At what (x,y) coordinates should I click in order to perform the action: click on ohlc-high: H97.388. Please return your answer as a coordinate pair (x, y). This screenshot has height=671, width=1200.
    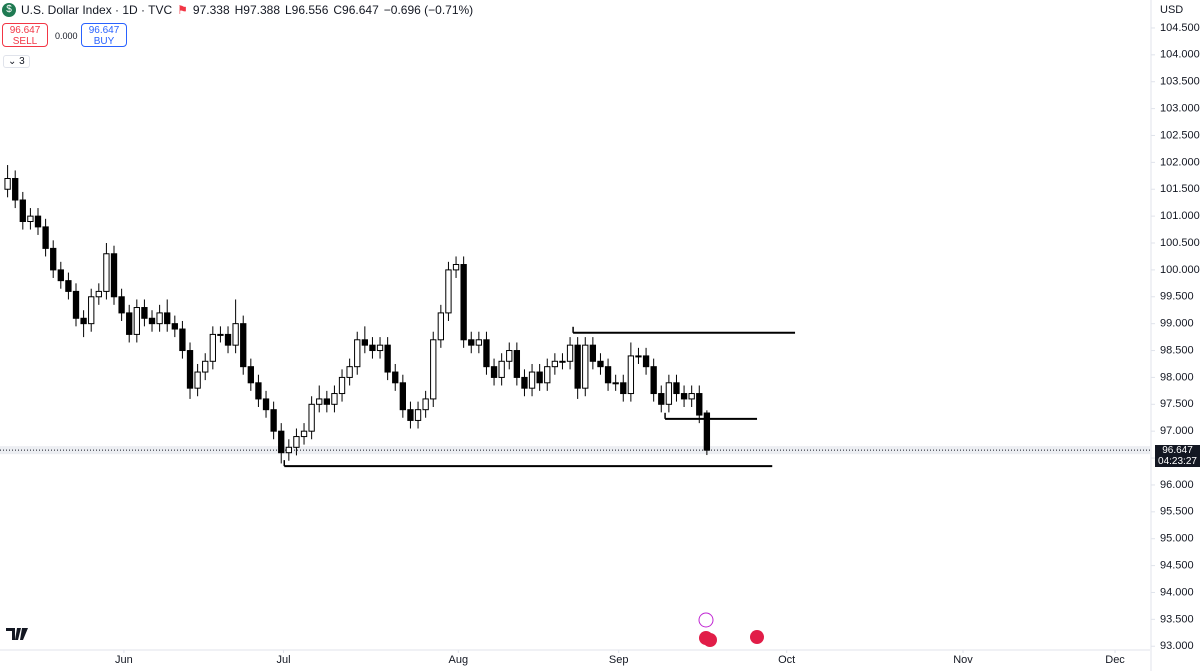
    Looking at the image, I should click on (257, 10).